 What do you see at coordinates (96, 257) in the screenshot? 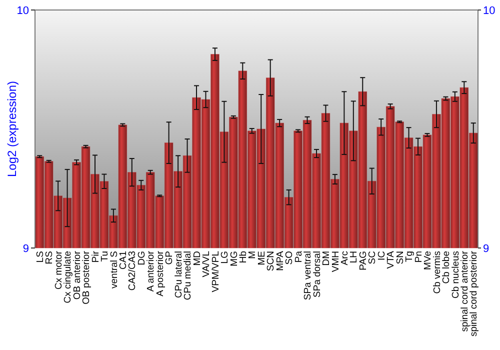
I see `x-tick-label: Pir` at bounding box center [96, 257].